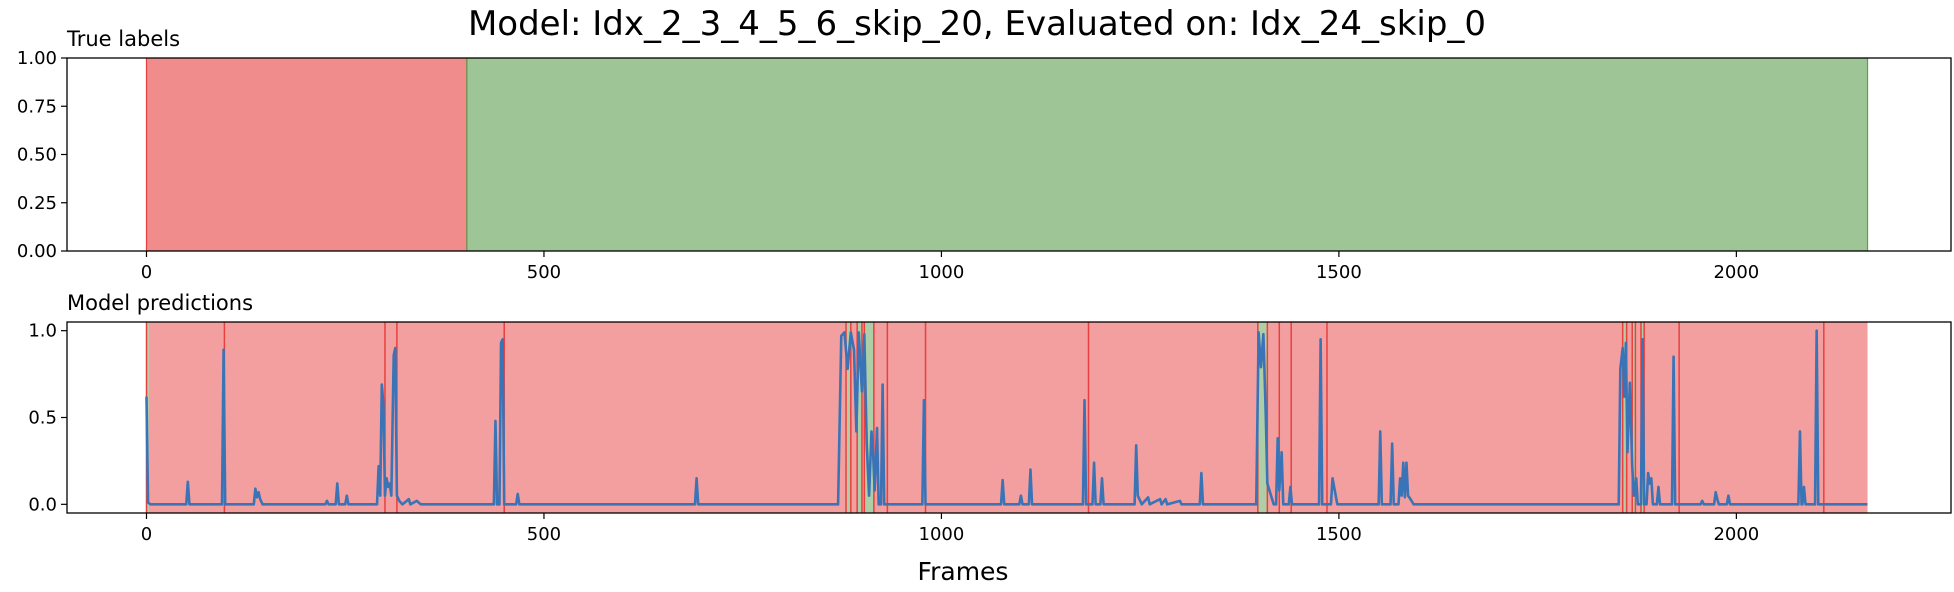 The width and height of the screenshot is (1954, 592). Describe the element at coordinates (42, 418) in the screenshot. I see `y-tick-label: 0.5` at that location.